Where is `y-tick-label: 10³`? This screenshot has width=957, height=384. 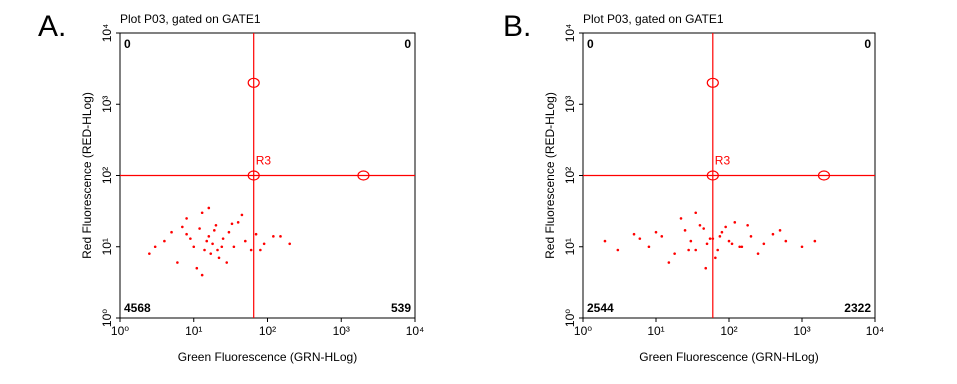
y-tick-label: 10³ is located at coordinates (107, 104).